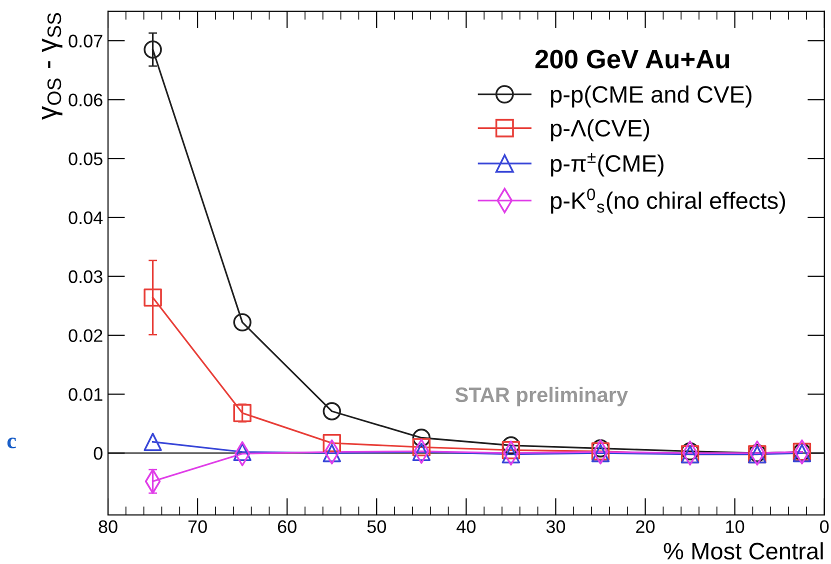 The image size is (831, 564). I want to click on y-tick-label: 0.06, so click(85, 100).